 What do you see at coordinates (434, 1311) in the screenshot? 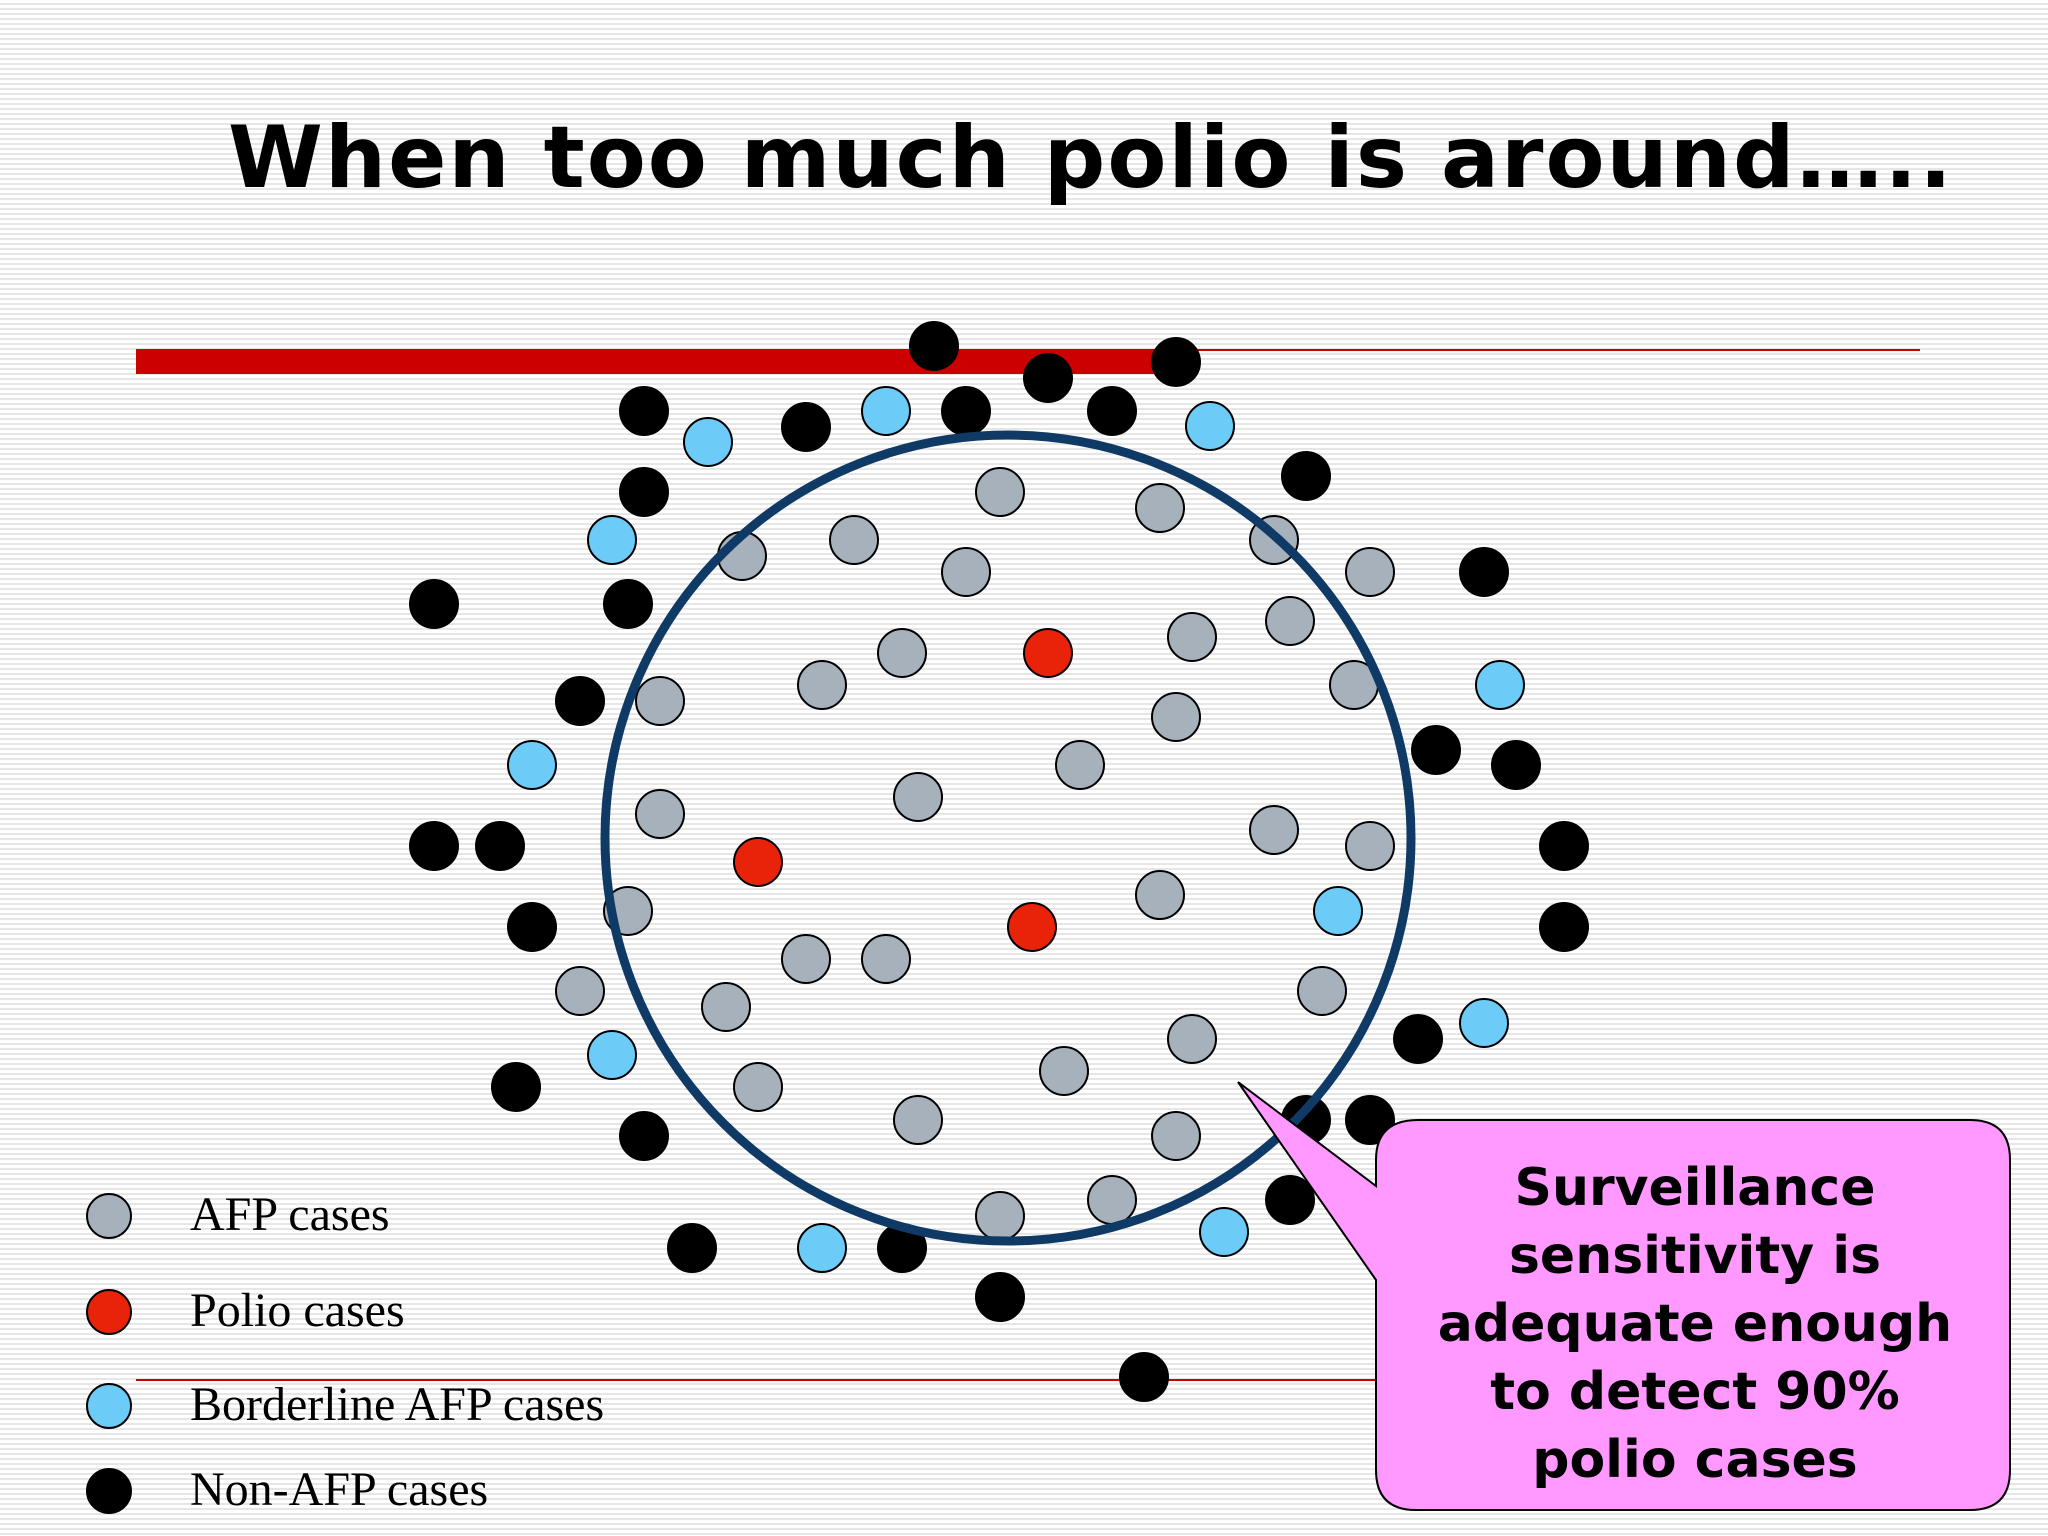
I see `legend-item-polio: Polio cases` at bounding box center [434, 1311].